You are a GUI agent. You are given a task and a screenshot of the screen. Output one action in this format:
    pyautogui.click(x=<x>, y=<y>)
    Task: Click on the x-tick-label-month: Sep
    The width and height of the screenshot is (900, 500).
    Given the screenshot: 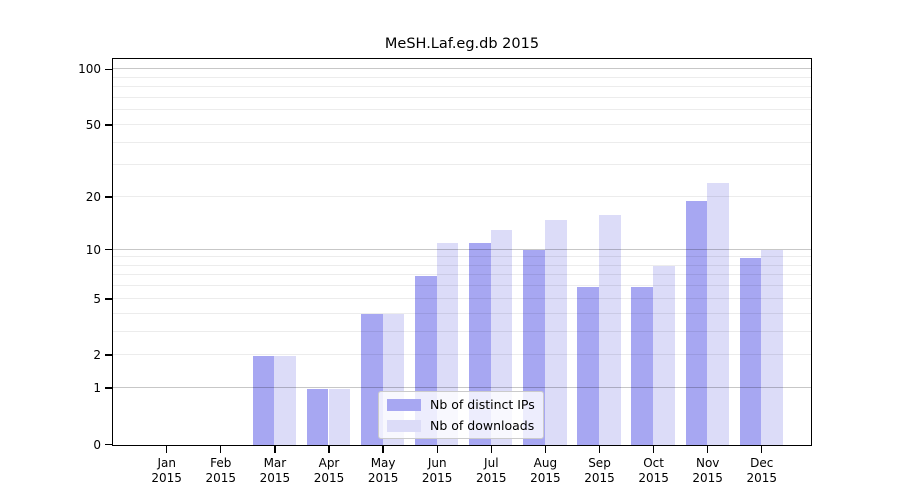 What is the action you would take?
    pyautogui.click(x=599, y=463)
    